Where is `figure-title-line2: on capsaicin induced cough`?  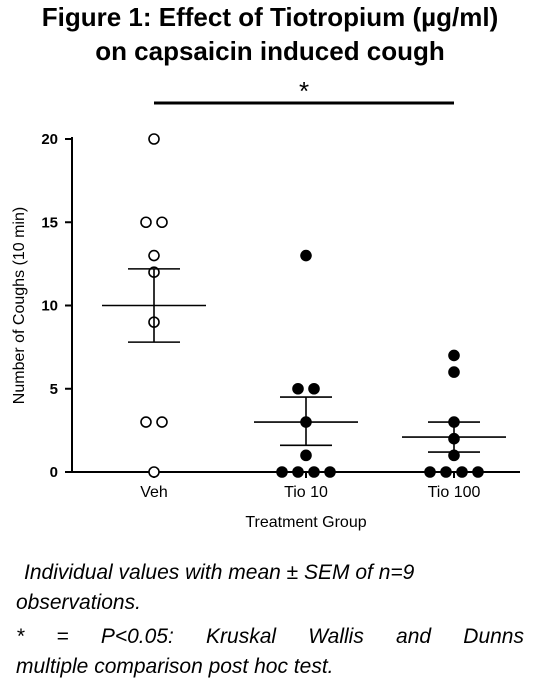 figure-title-line2: on capsaicin induced cough is located at coordinates (270, 51).